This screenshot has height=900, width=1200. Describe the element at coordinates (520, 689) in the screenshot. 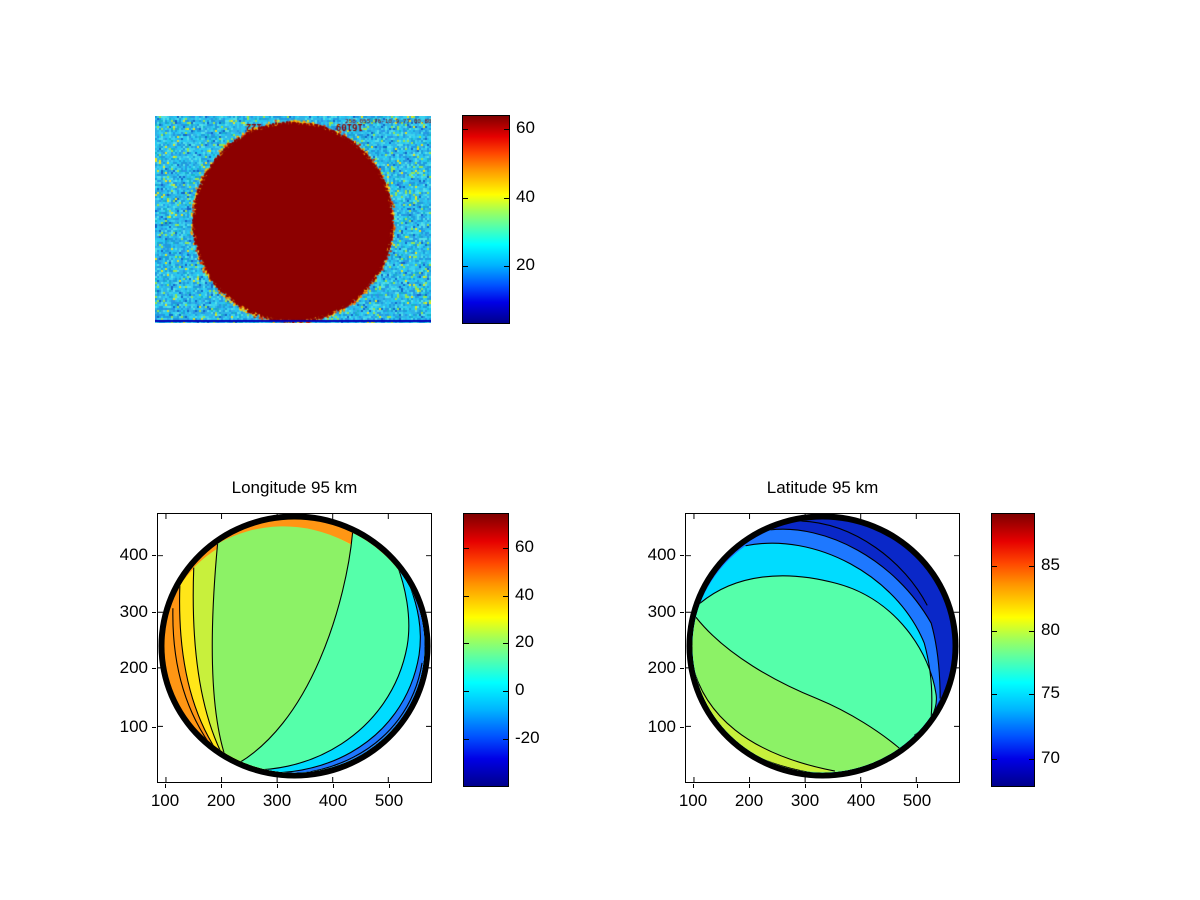

I see `colorbar-tick-label: 0` at that location.